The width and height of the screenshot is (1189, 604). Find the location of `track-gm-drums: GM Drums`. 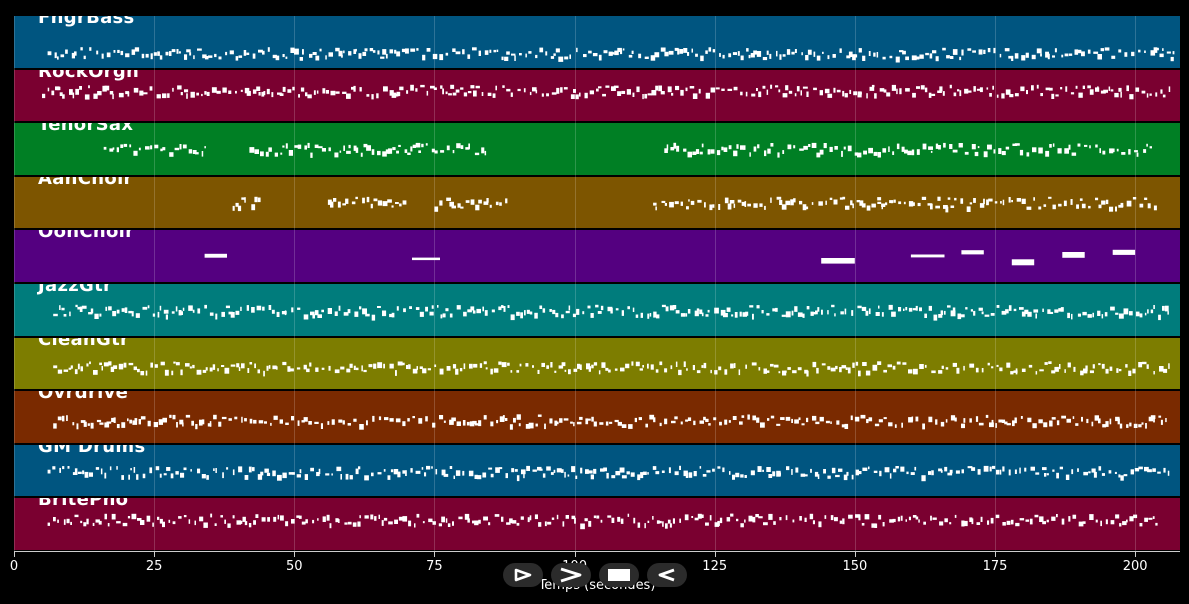

track-gm-drums: GM Drums is located at coordinates (597, 470).